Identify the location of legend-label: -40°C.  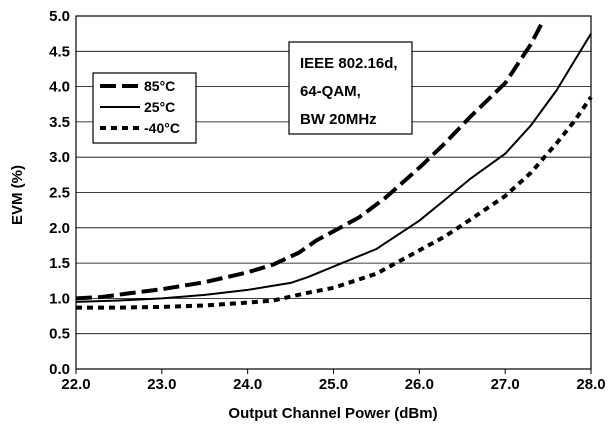
(162, 128).